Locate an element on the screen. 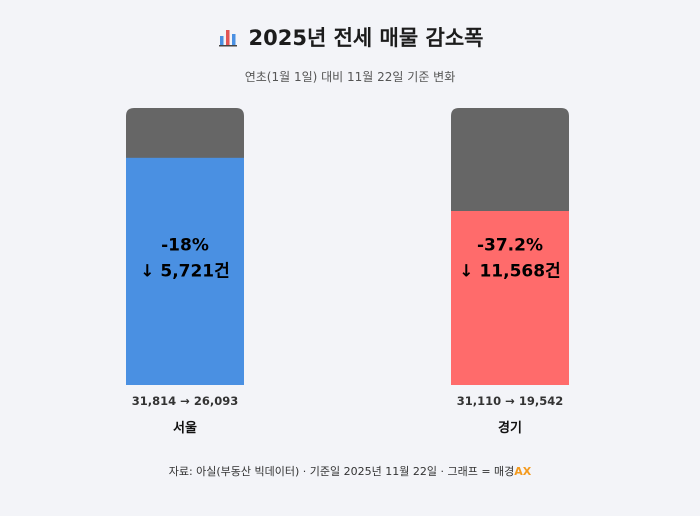 The height and width of the screenshot is (516, 700). bar-chart-icon is located at coordinates (227, 38).